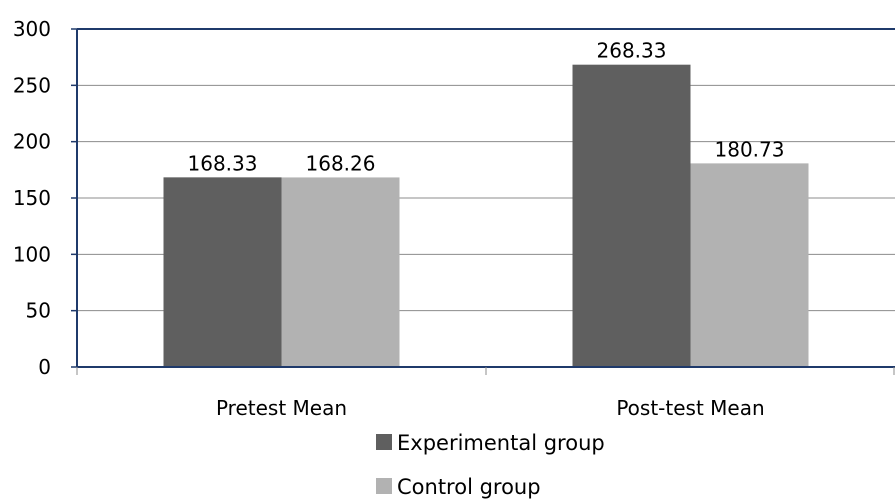  What do you see at coordinates (32, 254) in the screenshot?
I see `y-tick-label-100: 100` at bounding box center [32, 254].